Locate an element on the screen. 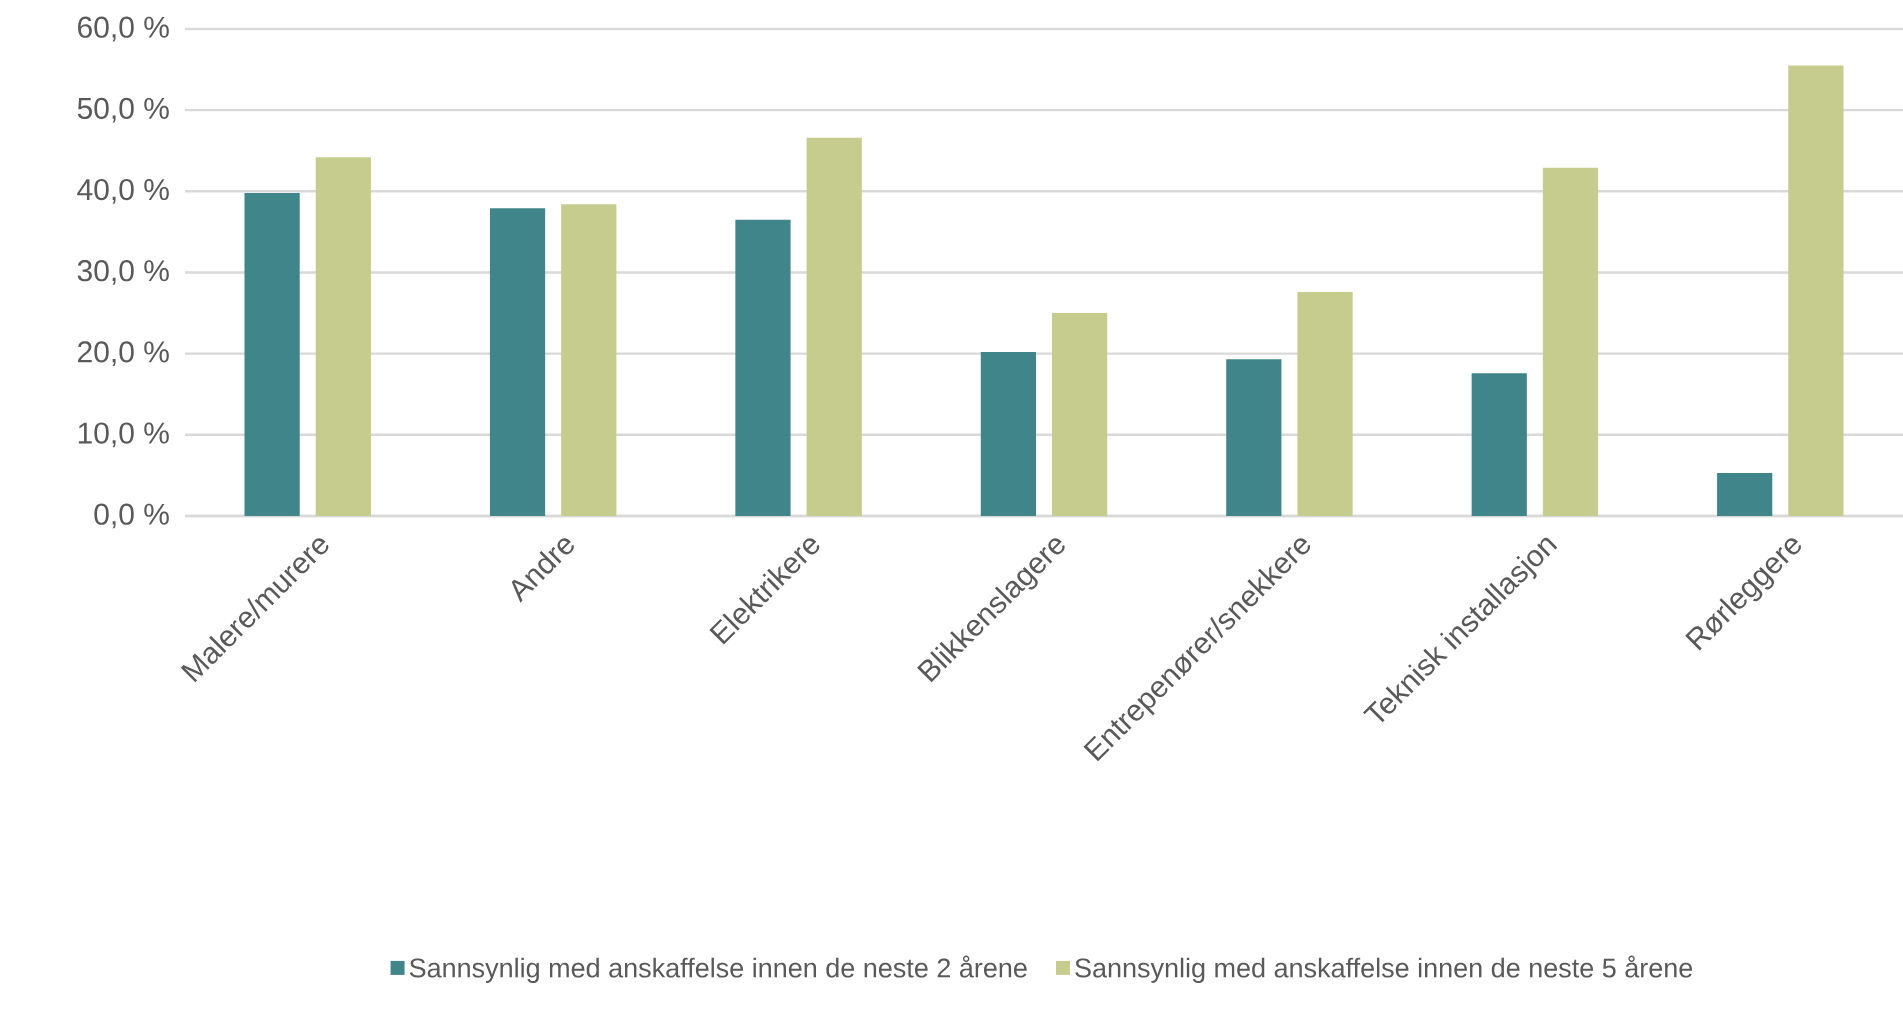 The image size is (1903, 1020). y-tick-label: 50,0 % is located at coordinates (123, 110).